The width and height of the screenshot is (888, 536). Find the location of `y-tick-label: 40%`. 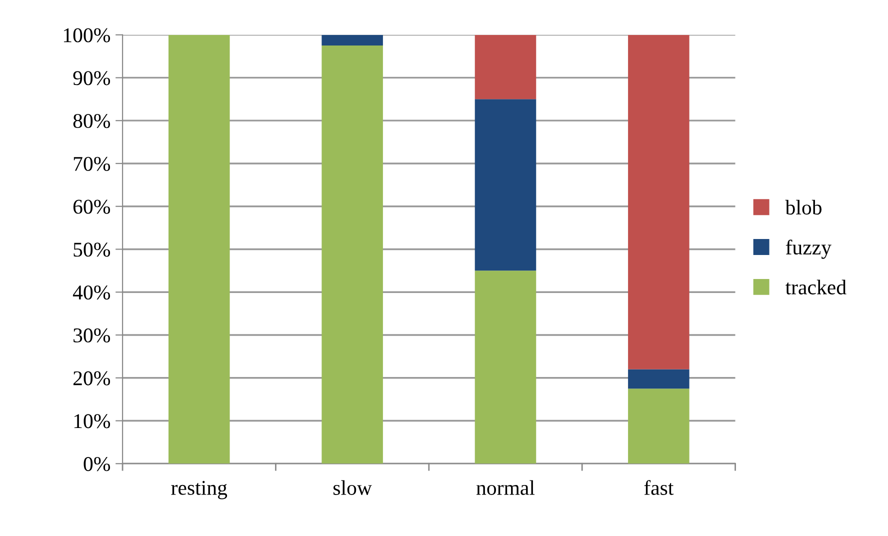

y-tick-label: 40% is located at coordinates (91, 292).